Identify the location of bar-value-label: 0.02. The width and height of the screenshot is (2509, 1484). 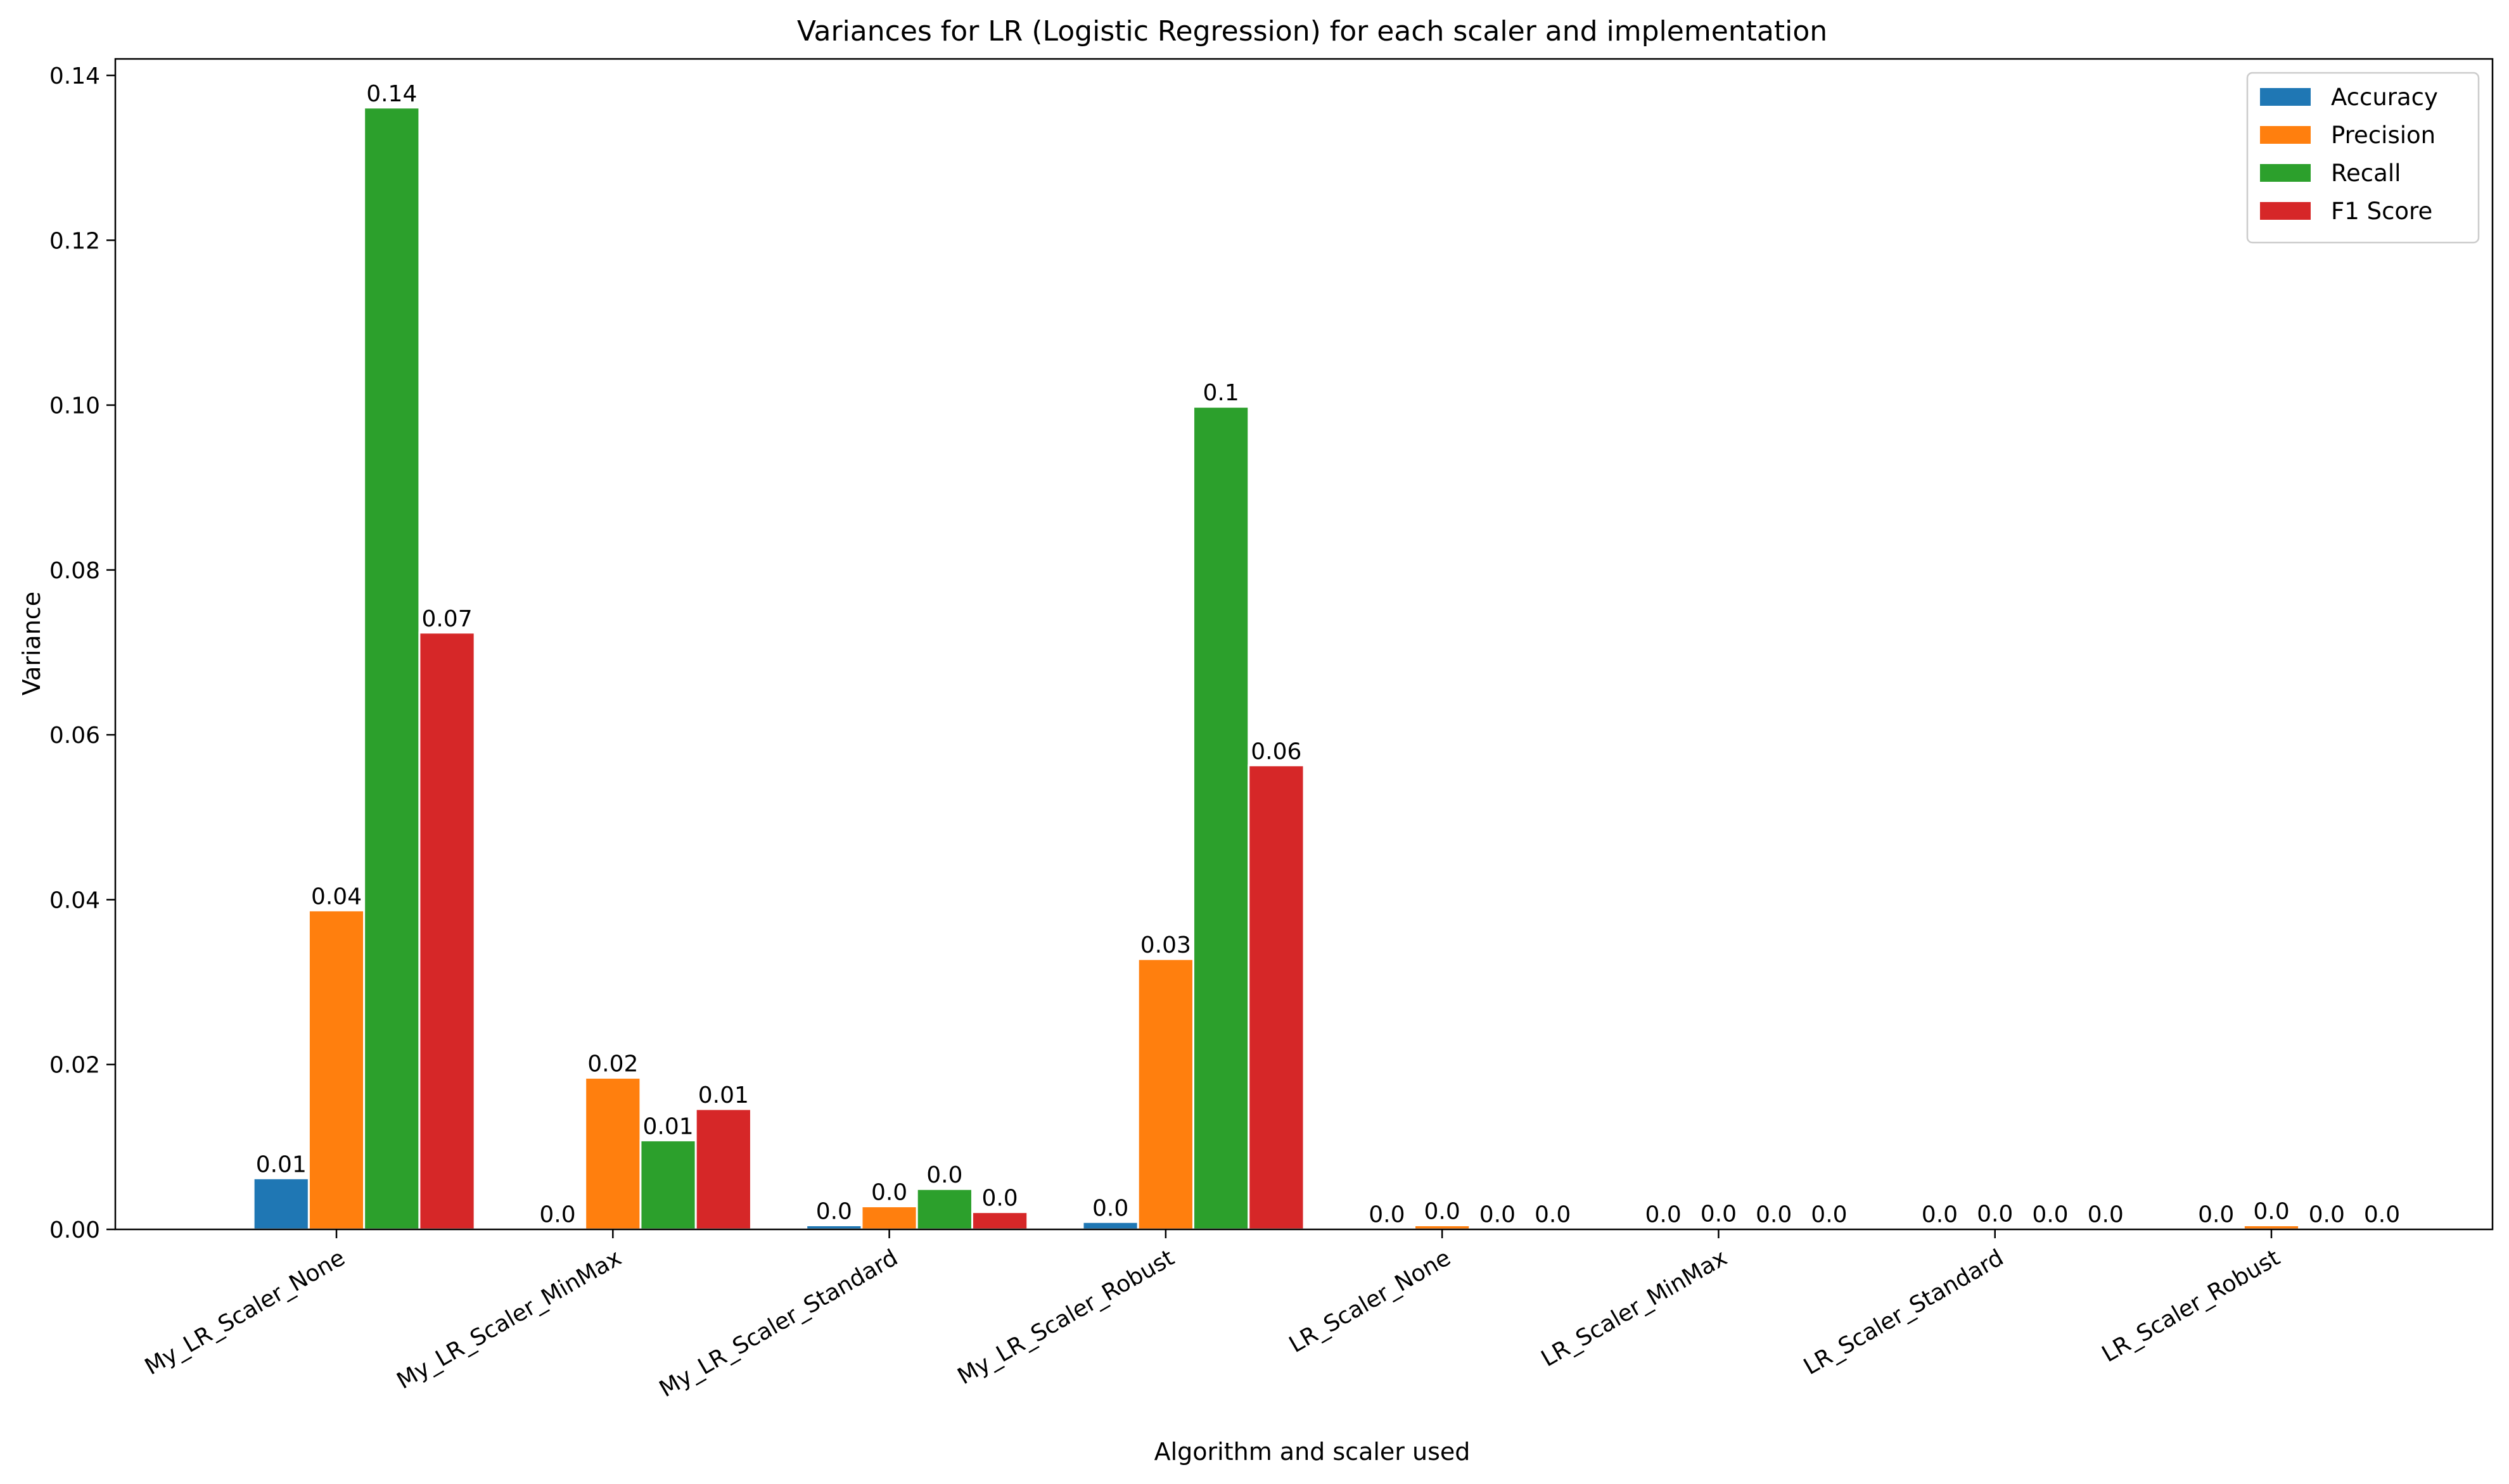
(612, 1064).